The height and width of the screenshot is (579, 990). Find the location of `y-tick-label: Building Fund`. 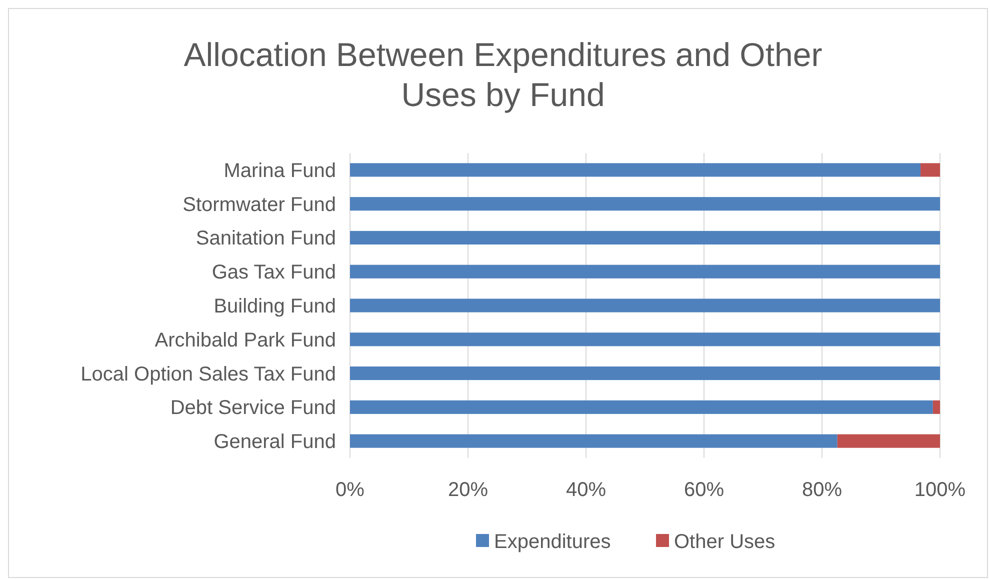

y-tick-label: Building Fund is located at coordinates (275, 307).